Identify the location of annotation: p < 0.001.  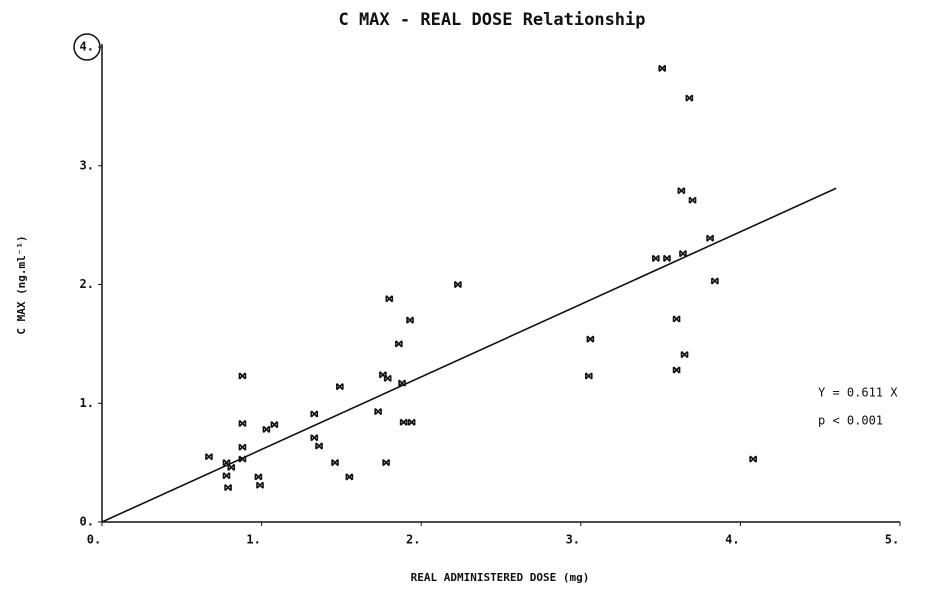
(850, 421).